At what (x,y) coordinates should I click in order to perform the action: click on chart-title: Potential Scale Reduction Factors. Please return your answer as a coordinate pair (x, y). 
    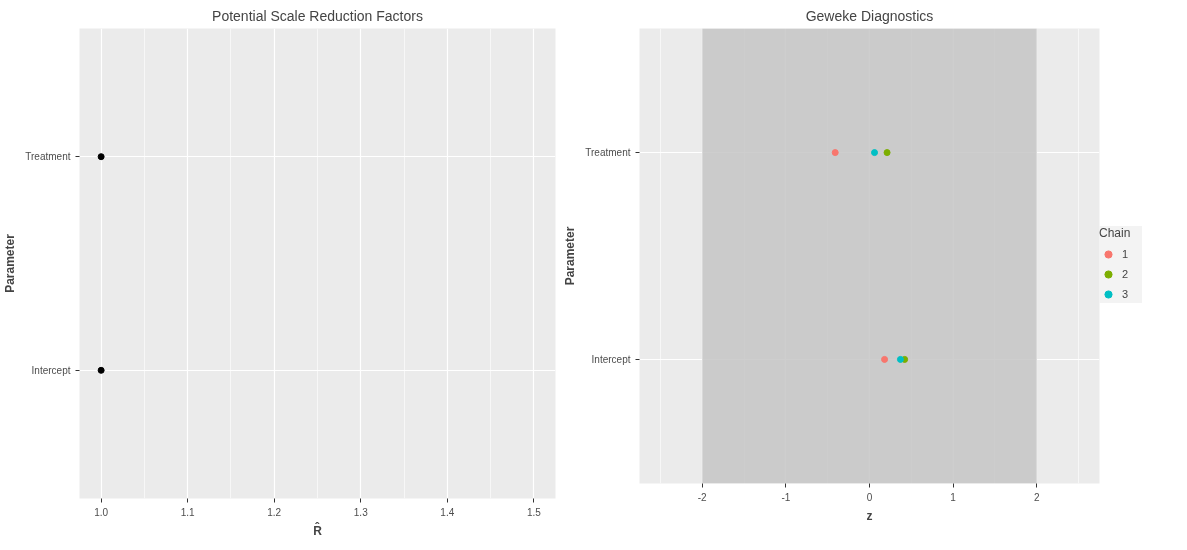
    Looking at the image, I should click on (317, 15).